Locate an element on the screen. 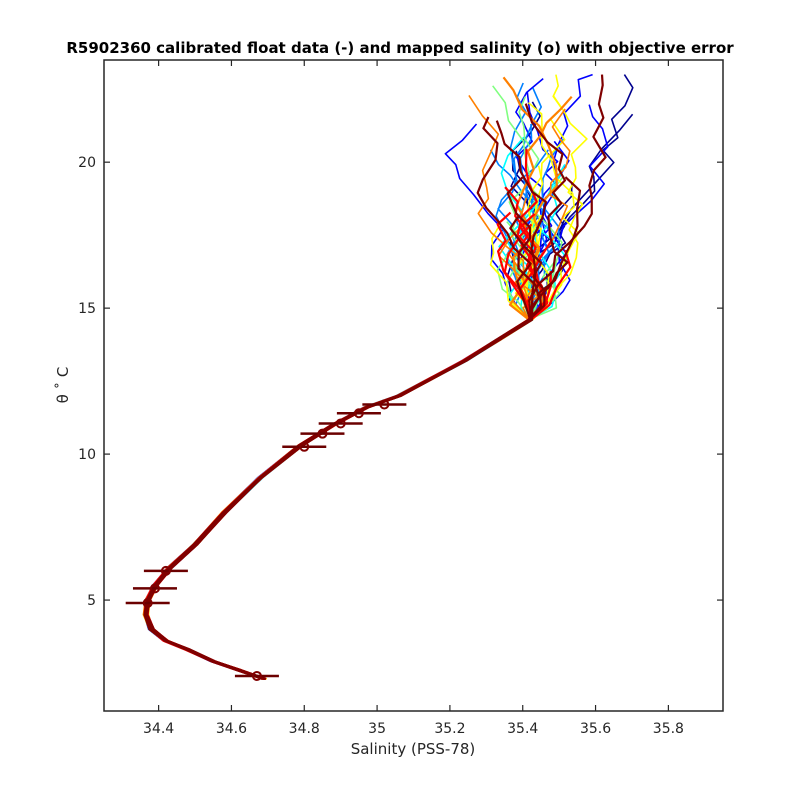 The image size is (800, 800). x-tick-label: 34.4 is located at coordinates (158, 729).